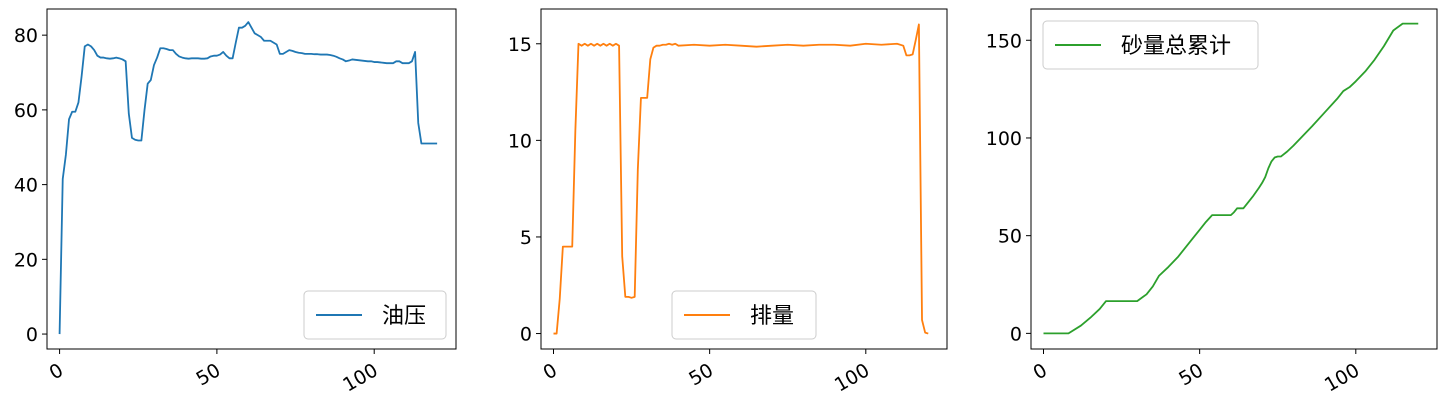 The image size is (1449, 406). I want to click on y-tick-label: 20, so click(26, 260).